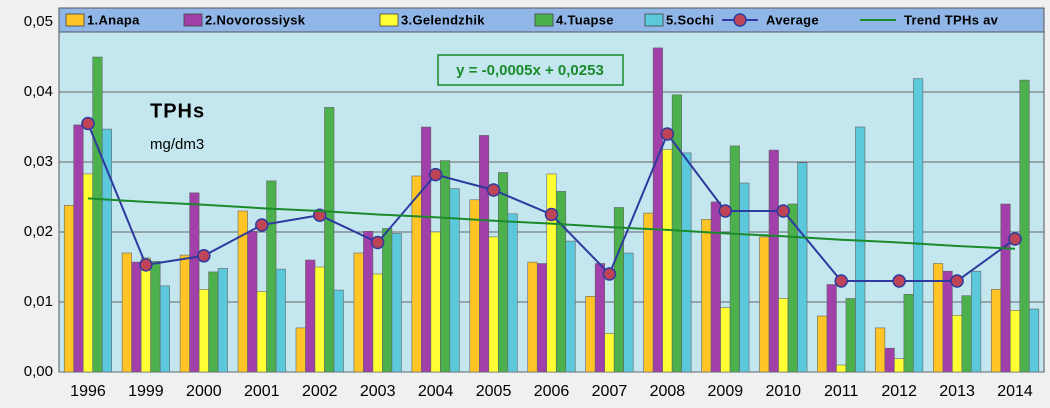 The width and height of the screenshot is (1050, 408). Describe the element at coordinates (38, 231) in the screenshot. I see `y-tick-label: 0,02` at that location.